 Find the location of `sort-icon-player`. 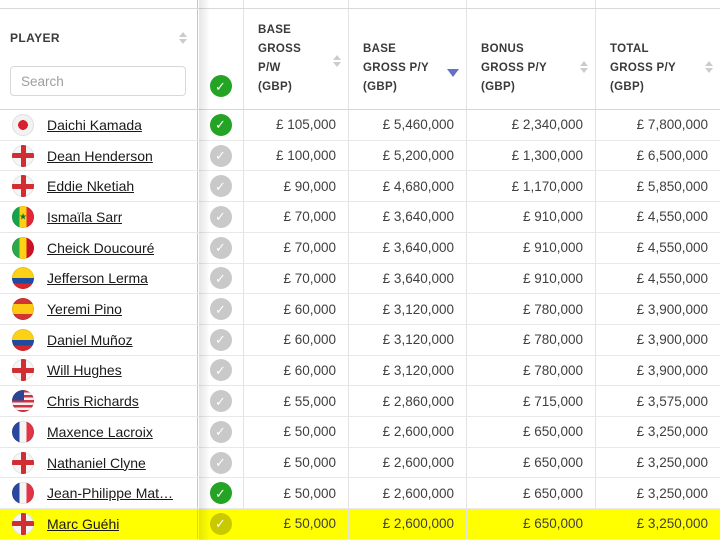

sort-icon-player is located at coordinates (183, 38).